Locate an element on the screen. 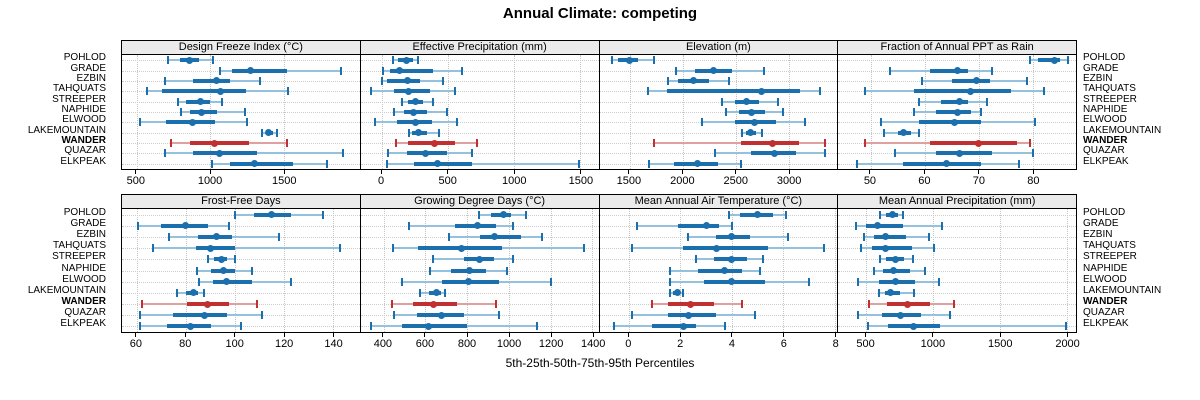  axis-tick-label: 500 is located at coordinates (447, 181).